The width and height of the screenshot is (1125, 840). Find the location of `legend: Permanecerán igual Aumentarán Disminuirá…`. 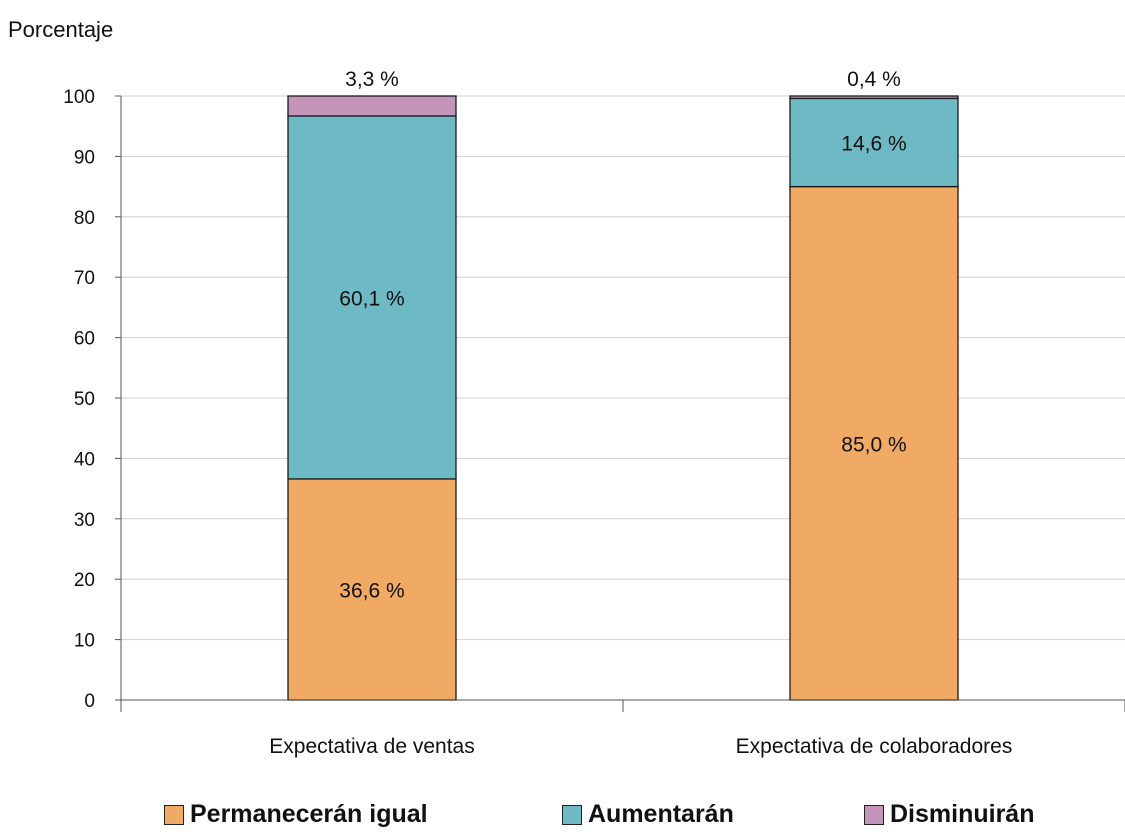

legend: Permanecerán igual Aumentarán Disminuirá… is located at coordinates (562, 820).